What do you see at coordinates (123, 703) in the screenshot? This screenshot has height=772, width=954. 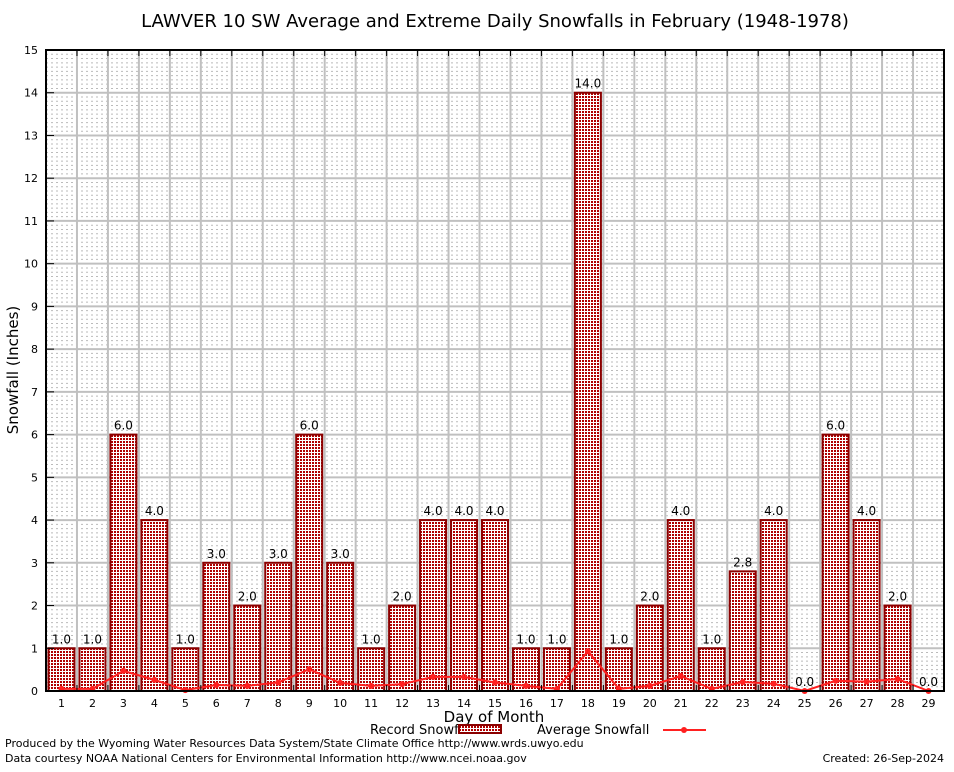 I see `x-tick-label: 3` at bounding box center [123, 703].